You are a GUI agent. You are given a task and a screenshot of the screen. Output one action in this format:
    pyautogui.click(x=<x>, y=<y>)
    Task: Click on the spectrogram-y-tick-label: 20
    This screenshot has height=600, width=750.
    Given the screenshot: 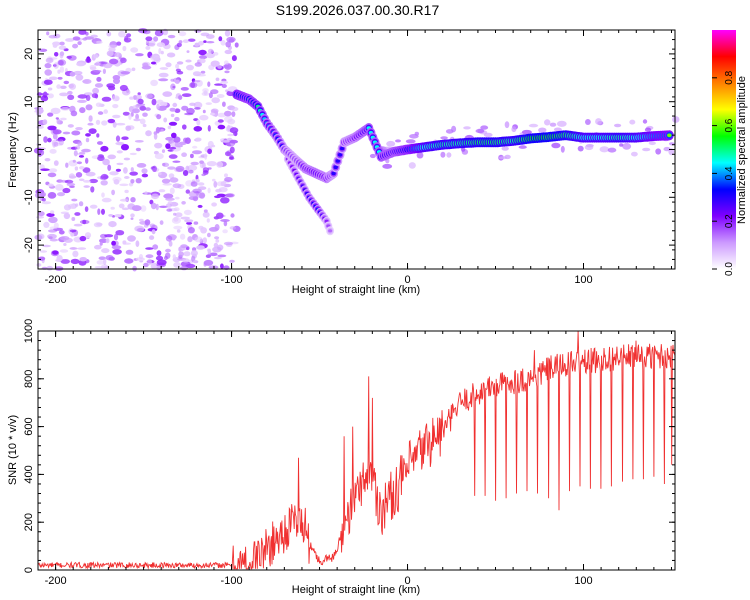 What is the action you would take?
    pyautogui.click(x=29, y=54)
    